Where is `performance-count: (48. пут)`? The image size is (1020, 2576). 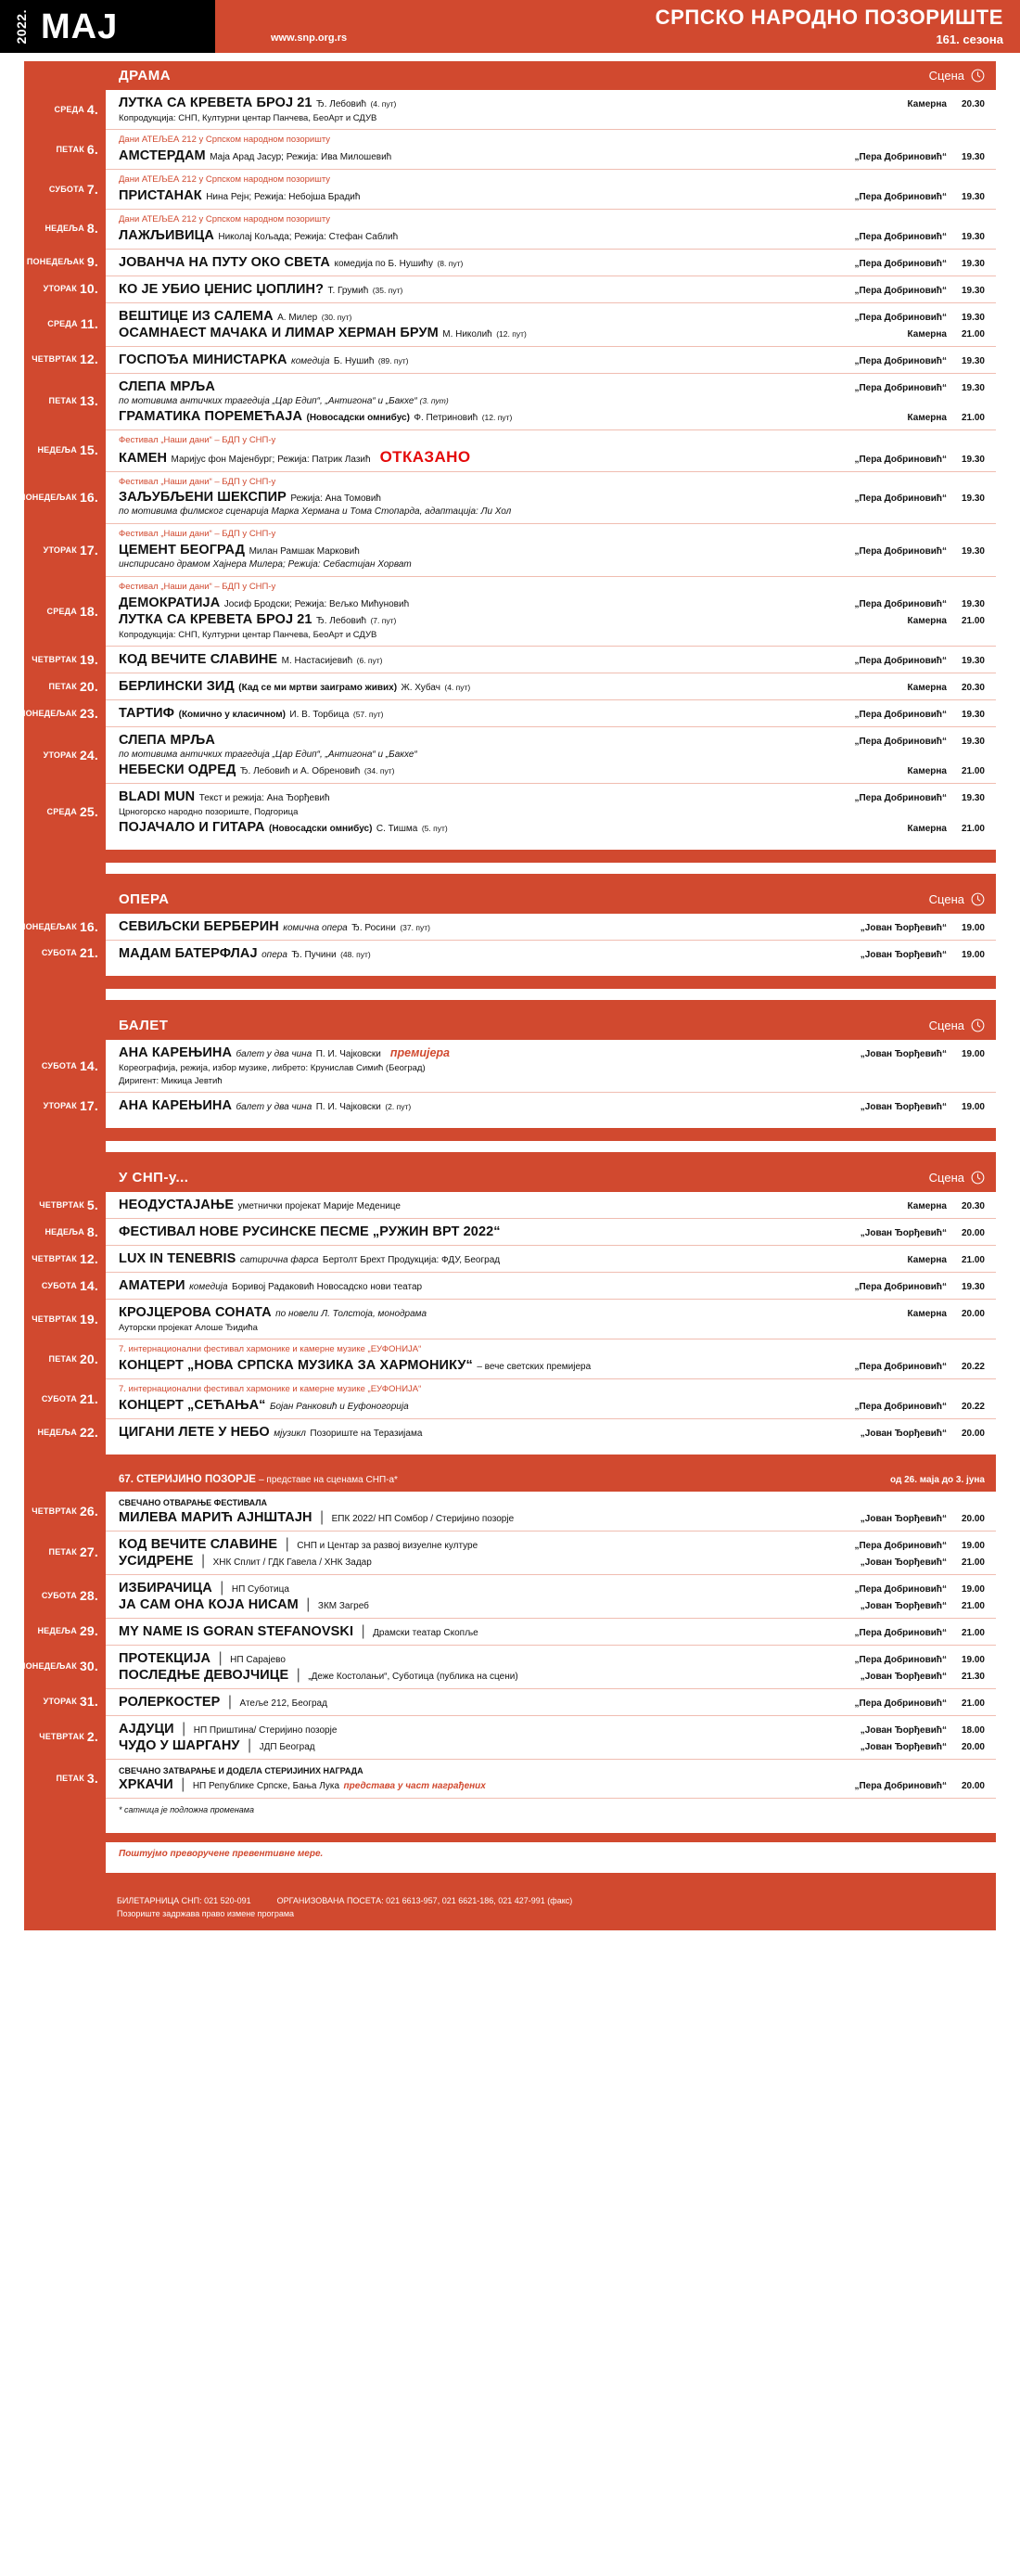 performance-count: (48. пут) is located at coordinates (355, 954).